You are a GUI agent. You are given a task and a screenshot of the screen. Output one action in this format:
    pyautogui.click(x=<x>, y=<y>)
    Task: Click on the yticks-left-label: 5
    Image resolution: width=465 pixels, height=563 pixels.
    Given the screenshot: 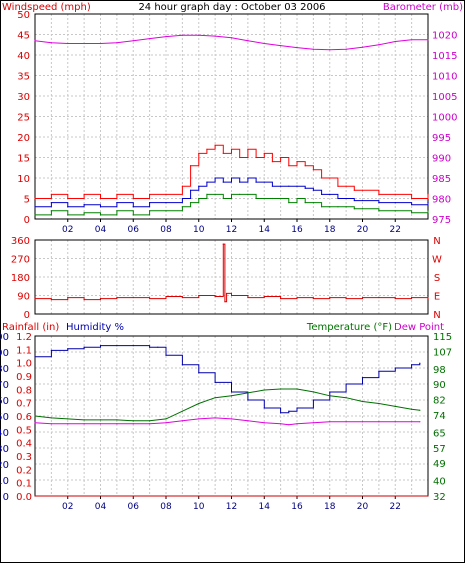 What is the action you would take?
    pyautogui.click(x=27, y=200)
    